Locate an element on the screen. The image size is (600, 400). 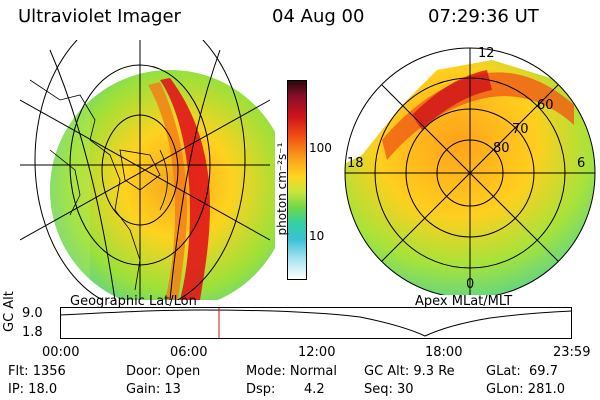
stat-seq: Seq: 30 is located at coordinates (389, 389).